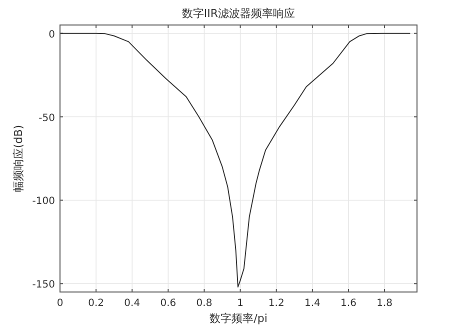 This screenshot has height=329, width=462. I want to click on chart-title: 数字IIR滤波器频率响应, so click(239, 13).